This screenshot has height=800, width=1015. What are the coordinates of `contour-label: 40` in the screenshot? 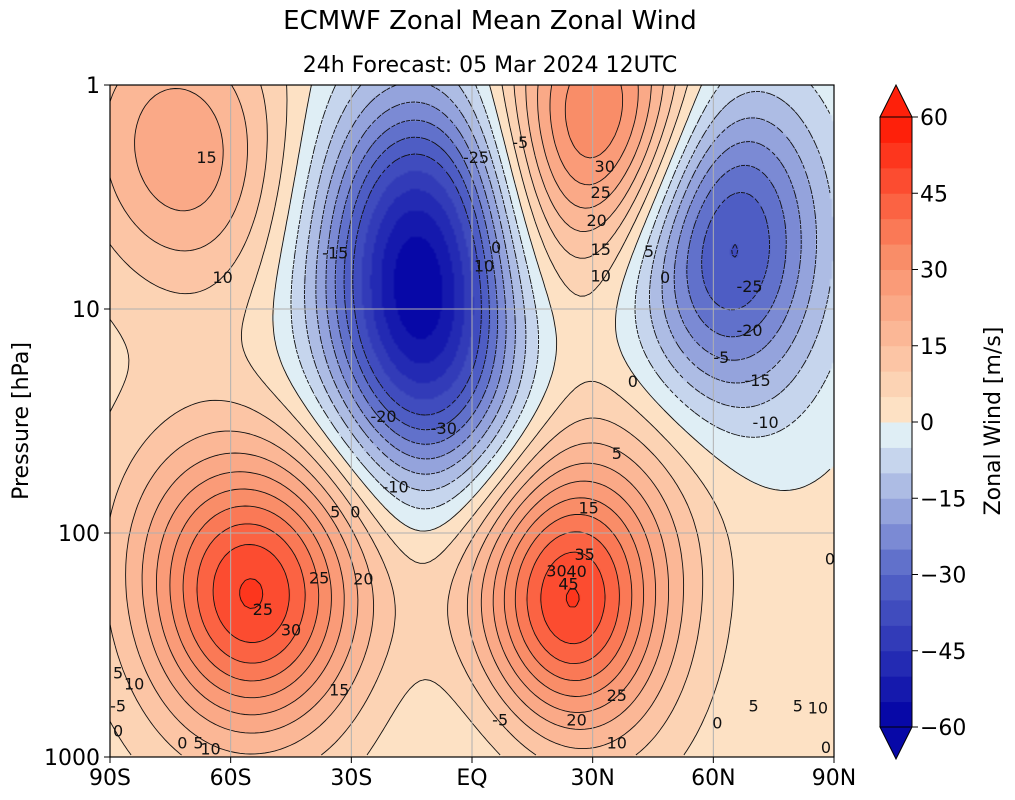 It's located at (576, 571).